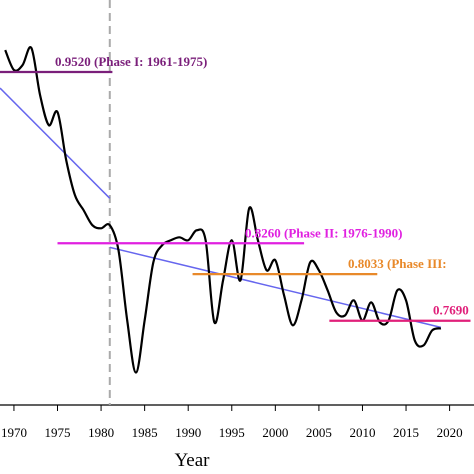  I want to click on x-tick-label: 1975, so click(58, 432).